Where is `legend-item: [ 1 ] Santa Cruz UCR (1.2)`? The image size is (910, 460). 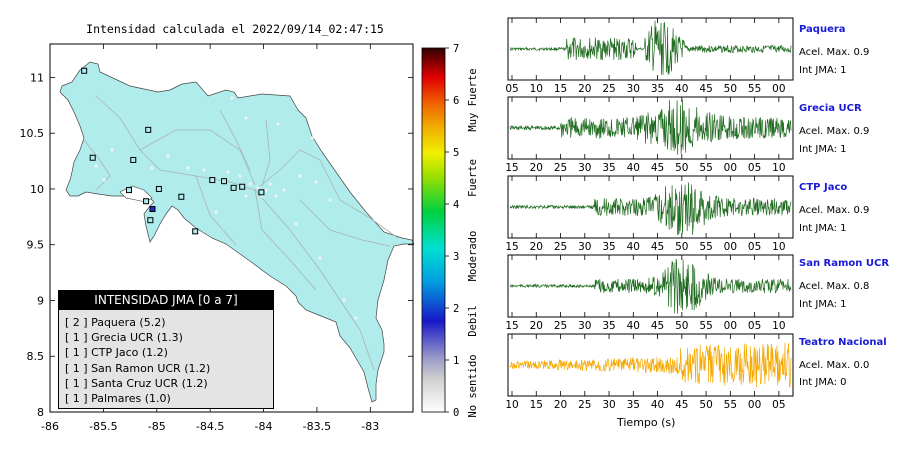
legend-item: [ 1 ] Santa Cruz UCR (1.2) is located at coordinates (136, 383).